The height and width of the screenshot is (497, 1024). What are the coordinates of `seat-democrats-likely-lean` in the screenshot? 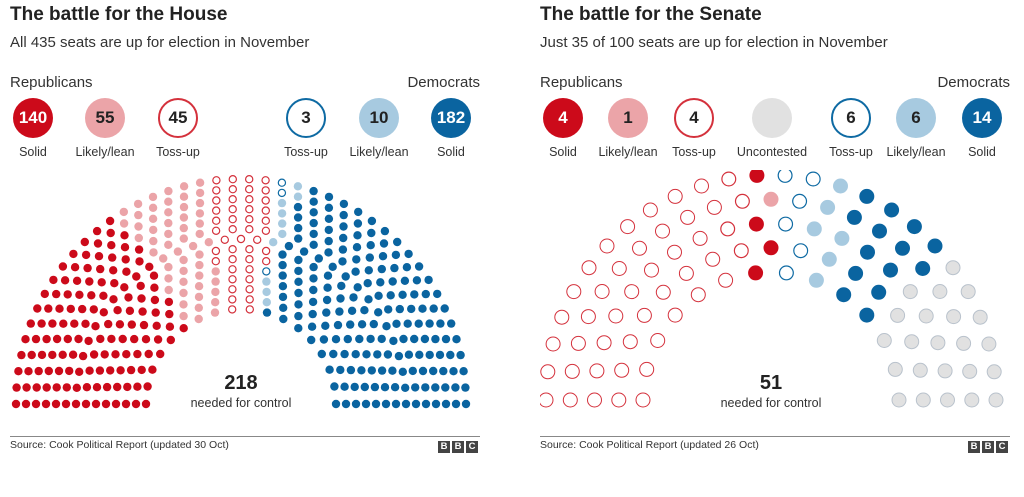 It's located at (266, 302).